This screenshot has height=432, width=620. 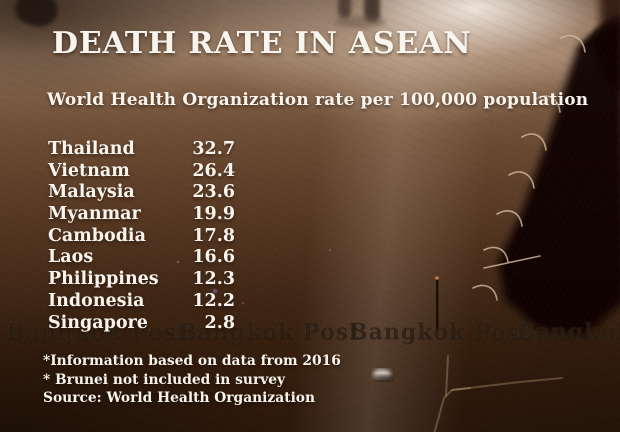 I want to click on rate-value: 2.8, so click(x=219, y=322).